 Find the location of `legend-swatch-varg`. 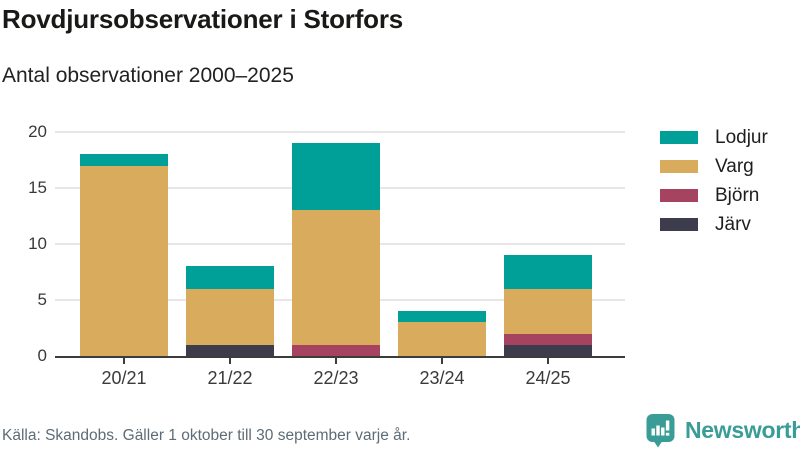

legend-swatch-varg is located at coordinates (679, 166).